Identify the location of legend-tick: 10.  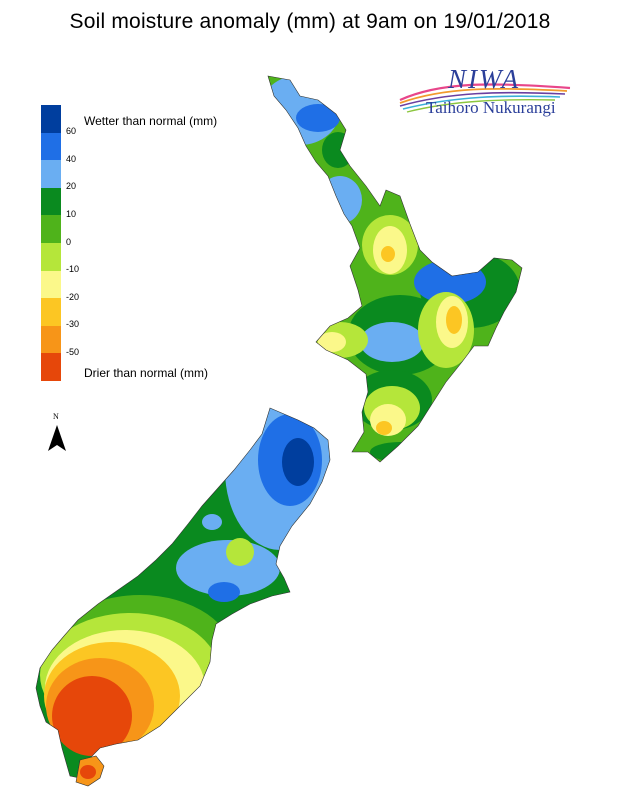
(71, 214).